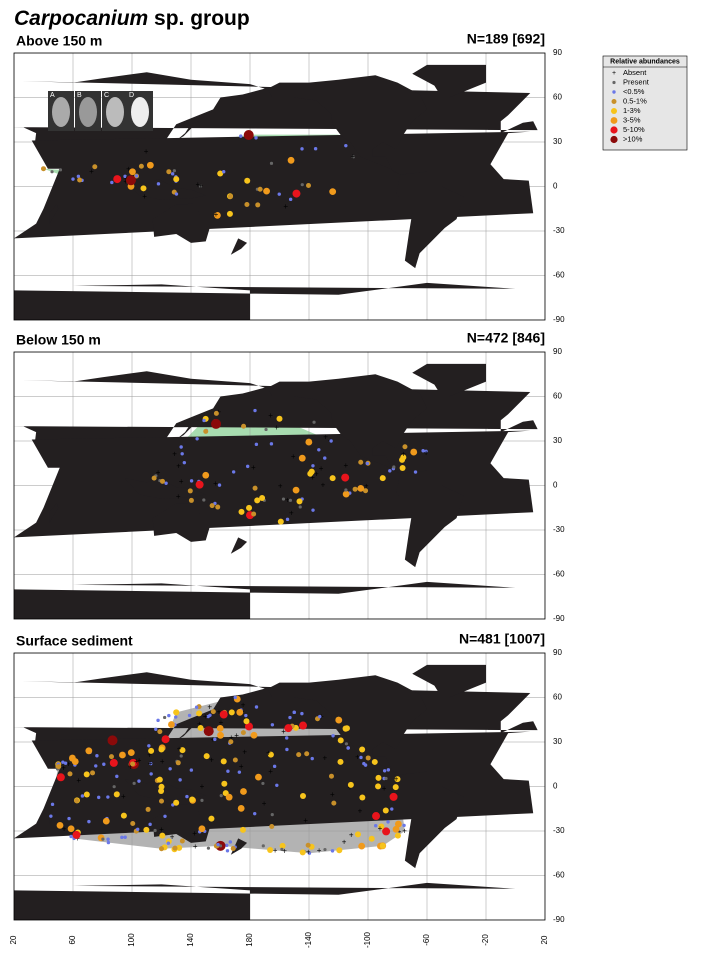  Describe the element at coordinates (559, 574) in the screenshot. I see `lat-tick-label: -60` at that location.